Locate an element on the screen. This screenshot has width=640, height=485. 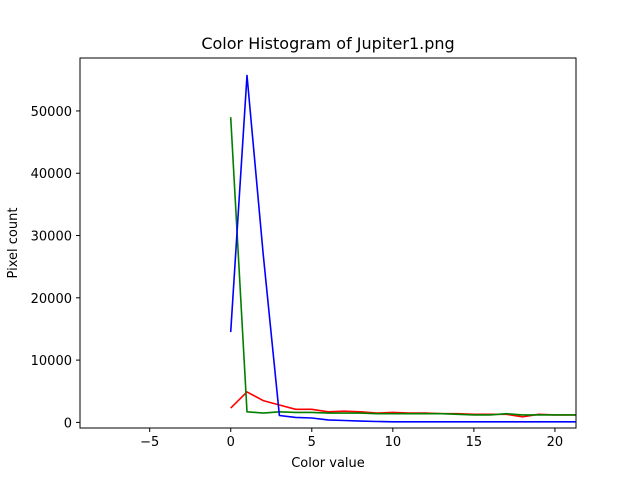
x-tick-label: 20 is located at coordinates (555, 442).